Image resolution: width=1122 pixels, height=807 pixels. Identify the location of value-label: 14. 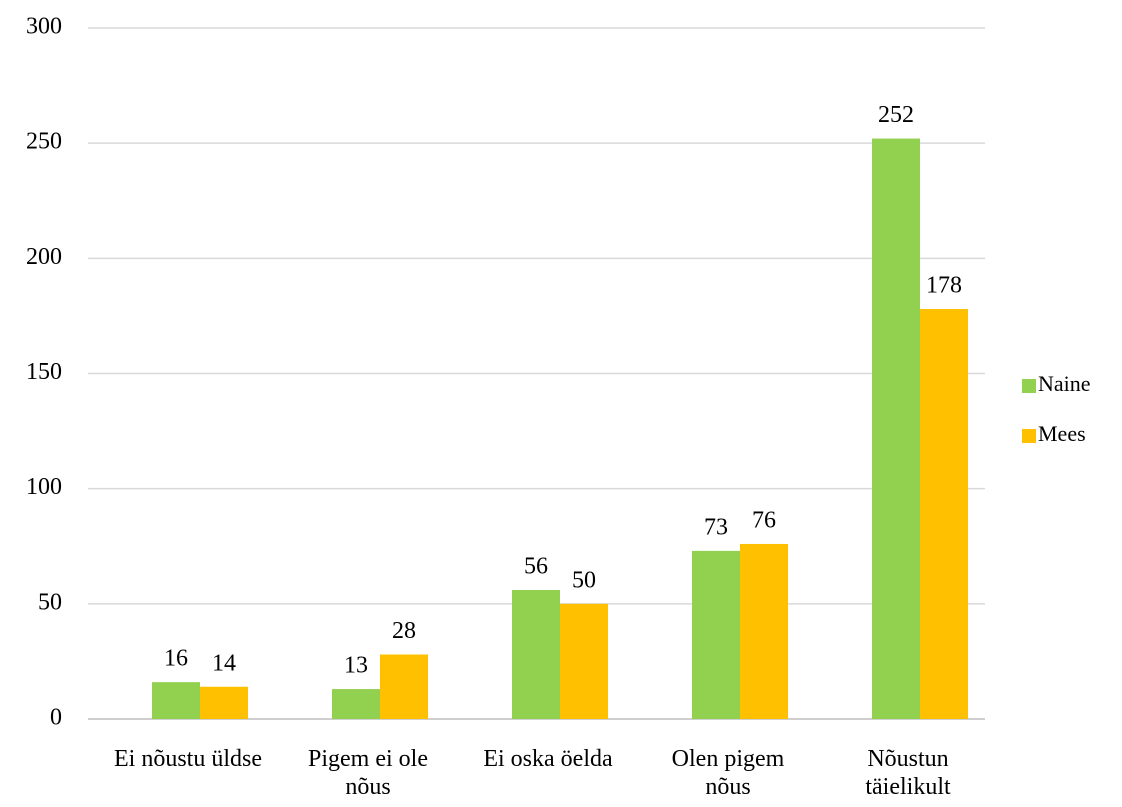
(224, 663).